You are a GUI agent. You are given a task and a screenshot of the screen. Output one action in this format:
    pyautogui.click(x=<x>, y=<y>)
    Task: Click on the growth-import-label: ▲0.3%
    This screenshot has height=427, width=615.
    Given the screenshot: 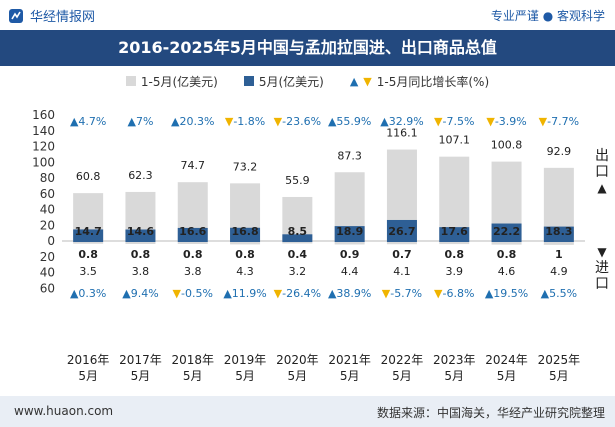 What is the action you would take?
    pyautogui.click(x=88, y=293)
    